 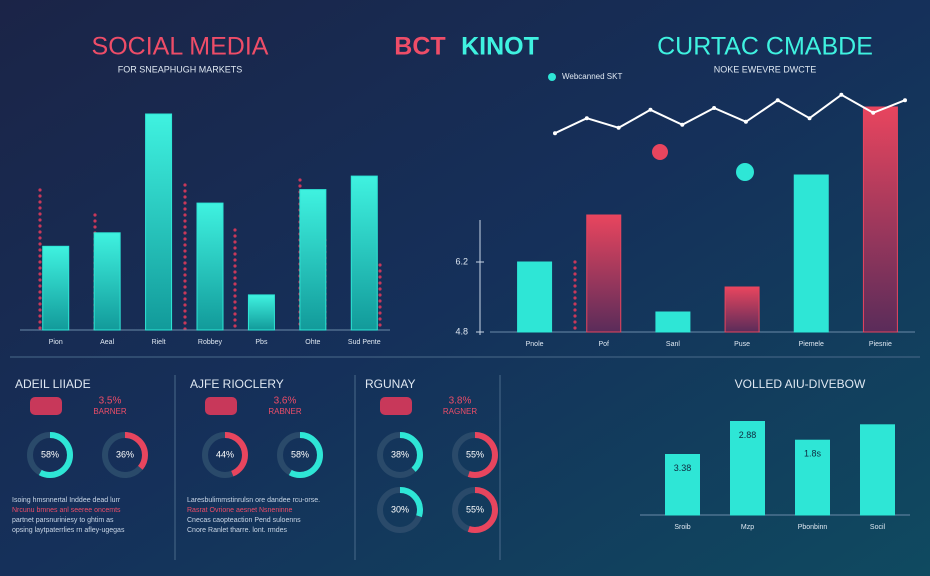 I want to click on donut-label: 44%, so click(x=225, y=454).